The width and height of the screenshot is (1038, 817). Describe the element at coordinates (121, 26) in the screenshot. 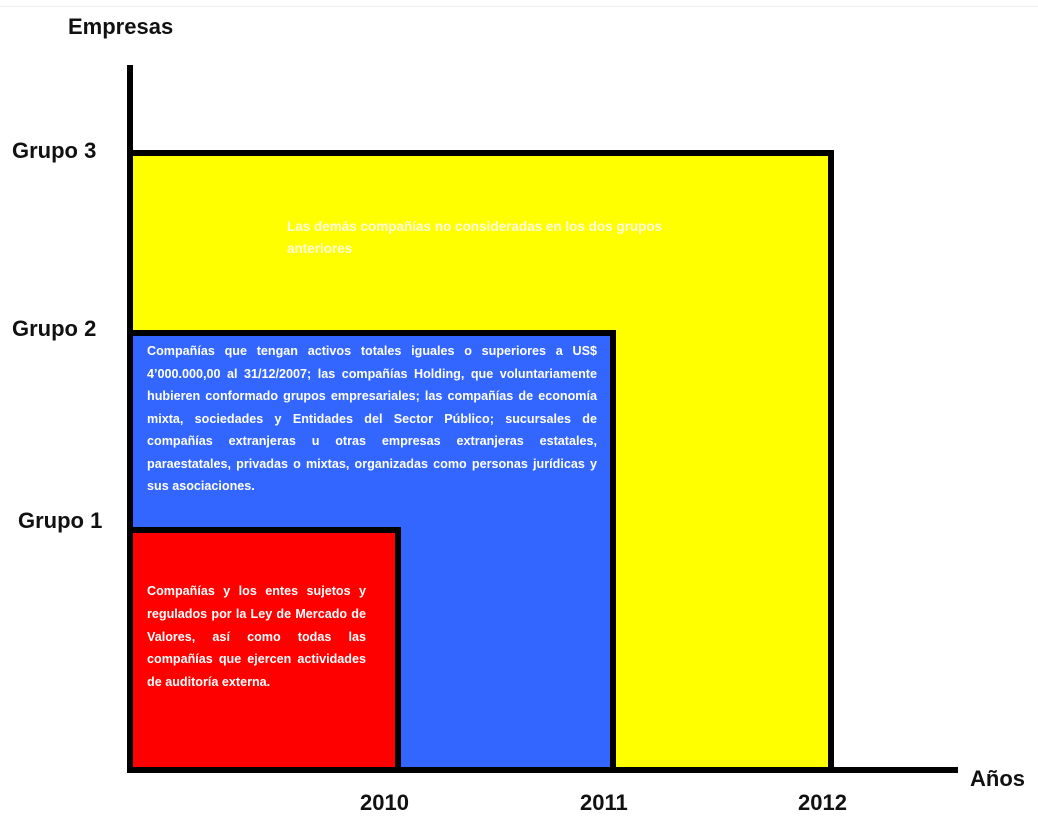

I see `y-axis-label: Empresas` at that location.